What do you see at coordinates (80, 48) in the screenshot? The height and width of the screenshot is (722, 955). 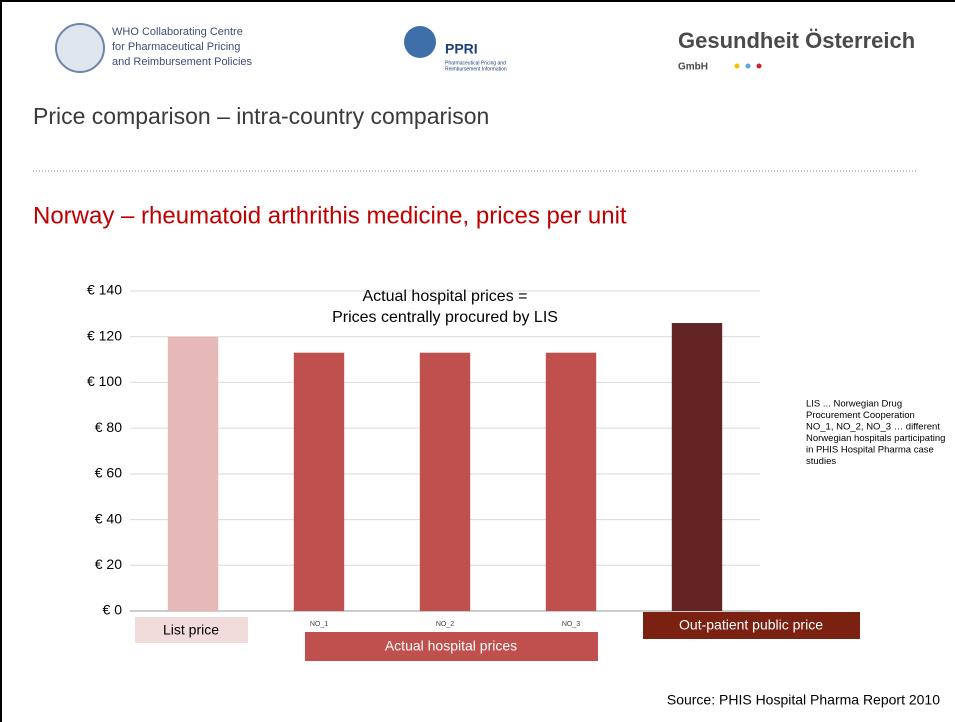 I see `who-logo` at bounding box center [80, 48].